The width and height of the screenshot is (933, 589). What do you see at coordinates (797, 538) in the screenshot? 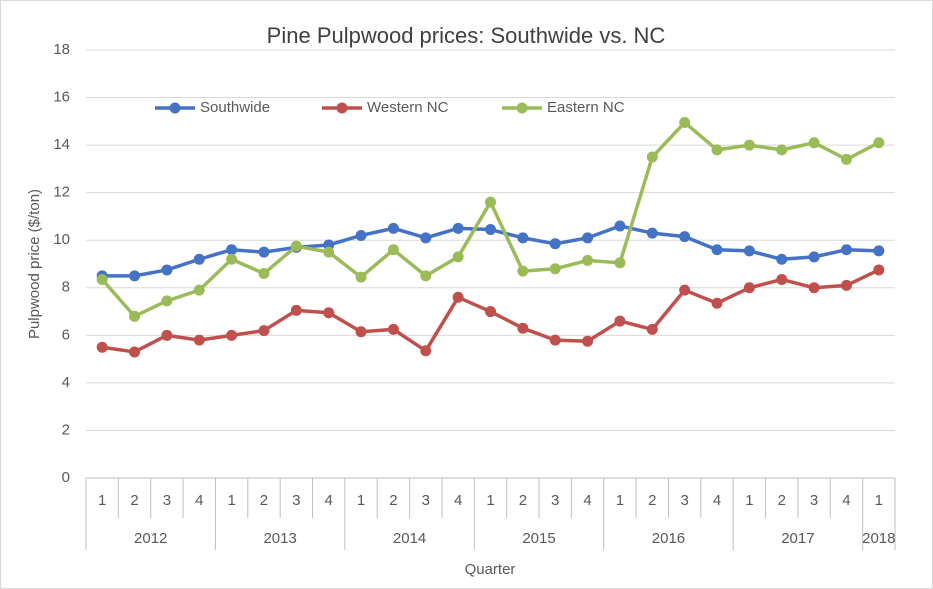
I see `x-group-label: 2017` at bounding box center [797, 538].